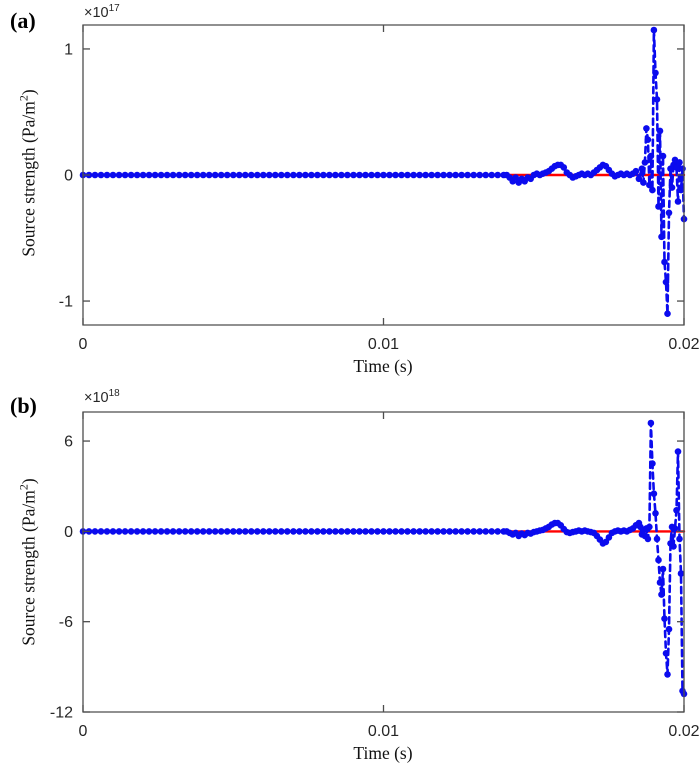 The image size is (700, 770). What do you see at coordinates (23, 20) in the screenshot?
I see `panel-label-a: (a)` at bounding box center [23, 20].